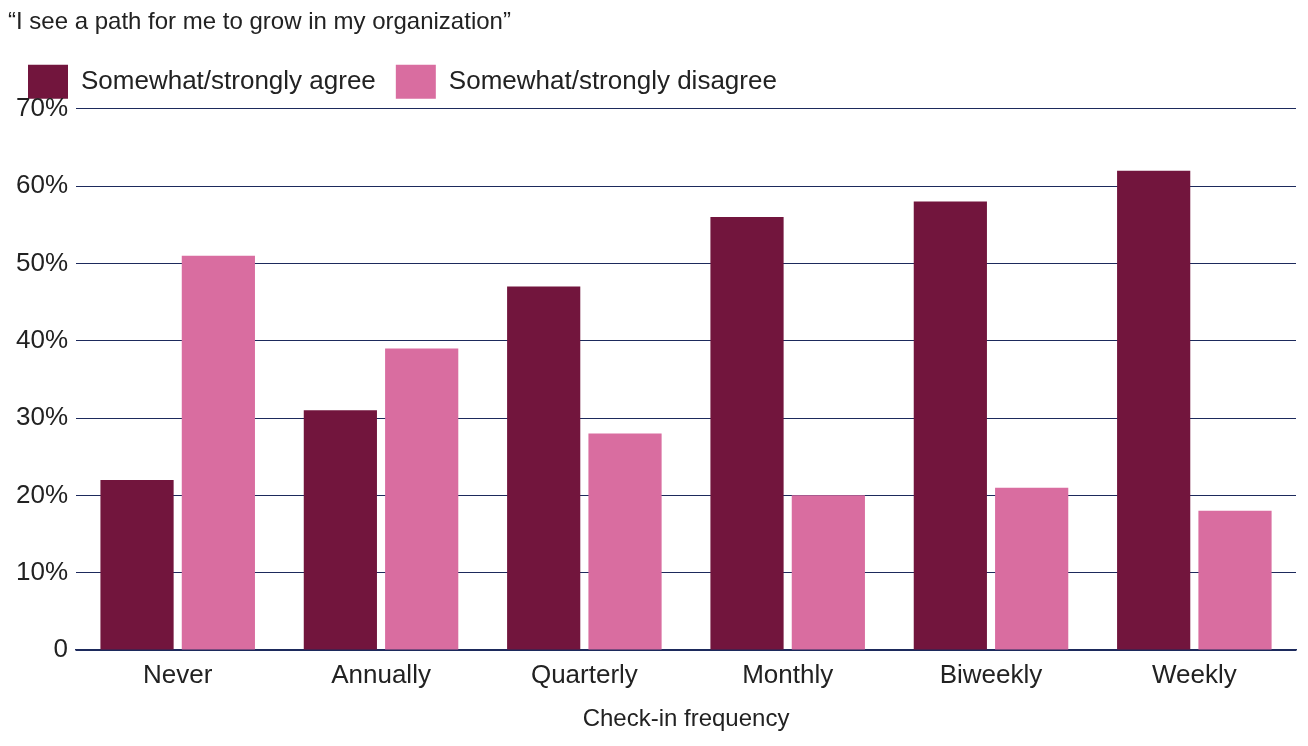 Image resolution: width=1308 pixels, height=746 pixels. Describe the element at coordinates (1194, 673) in the screenshot. I see `x-tick-label: Weekly` at that location.